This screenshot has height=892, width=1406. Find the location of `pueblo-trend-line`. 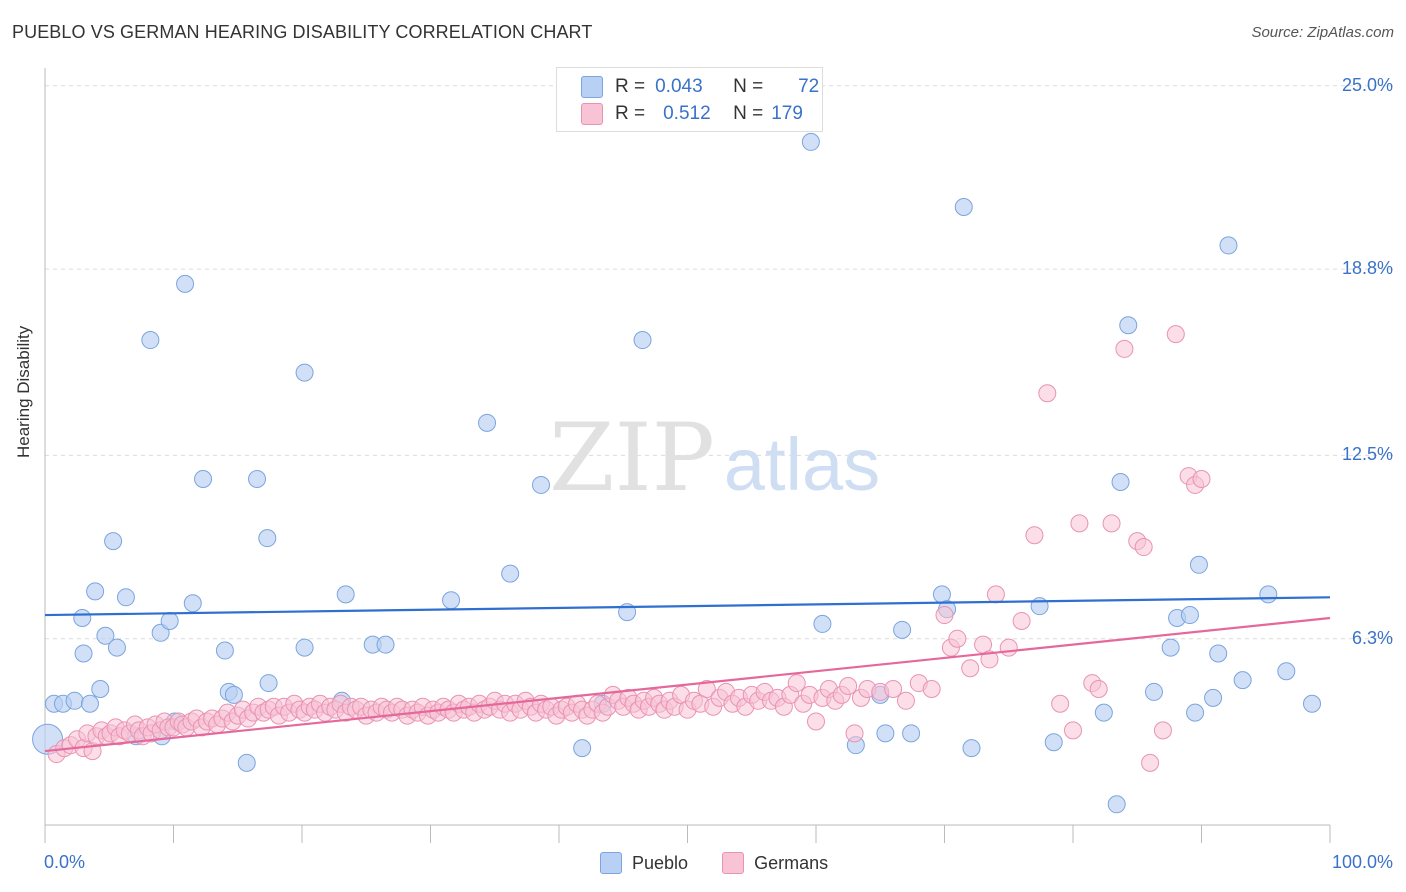

pueblo-trend-line is located at coordinates (687, 606).